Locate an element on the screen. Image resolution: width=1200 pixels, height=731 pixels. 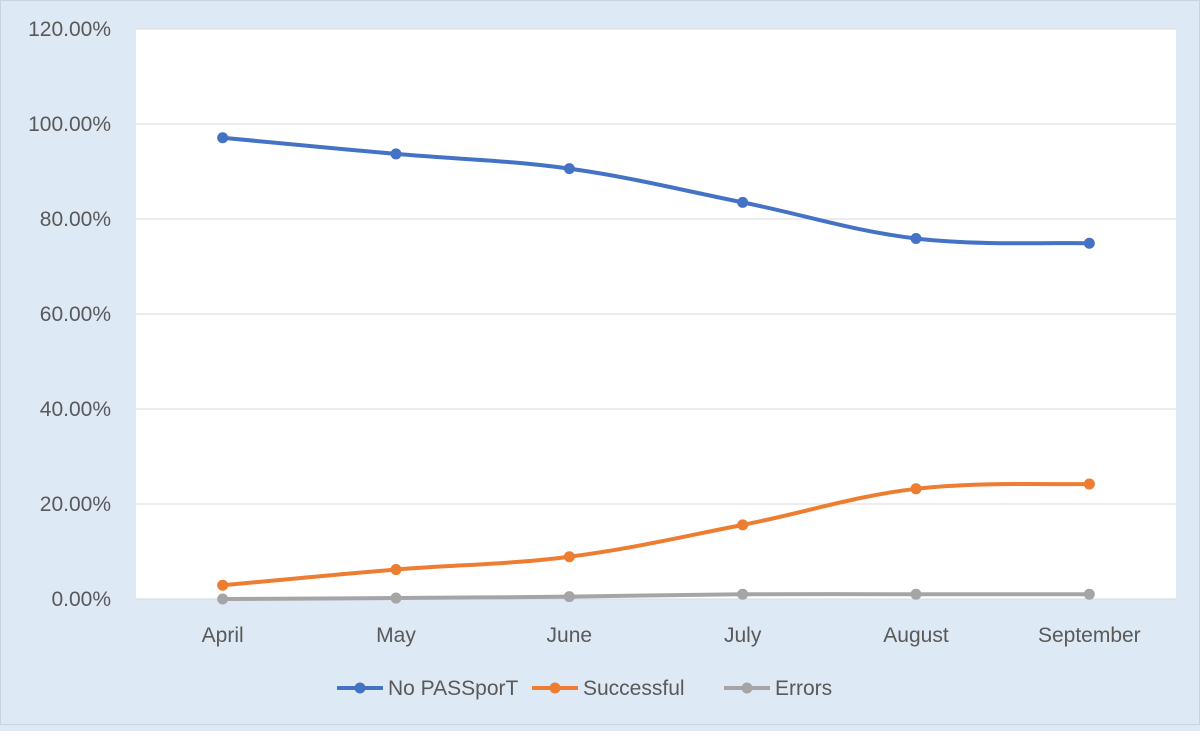
series-no-passport is located at coordinates (656, 190).